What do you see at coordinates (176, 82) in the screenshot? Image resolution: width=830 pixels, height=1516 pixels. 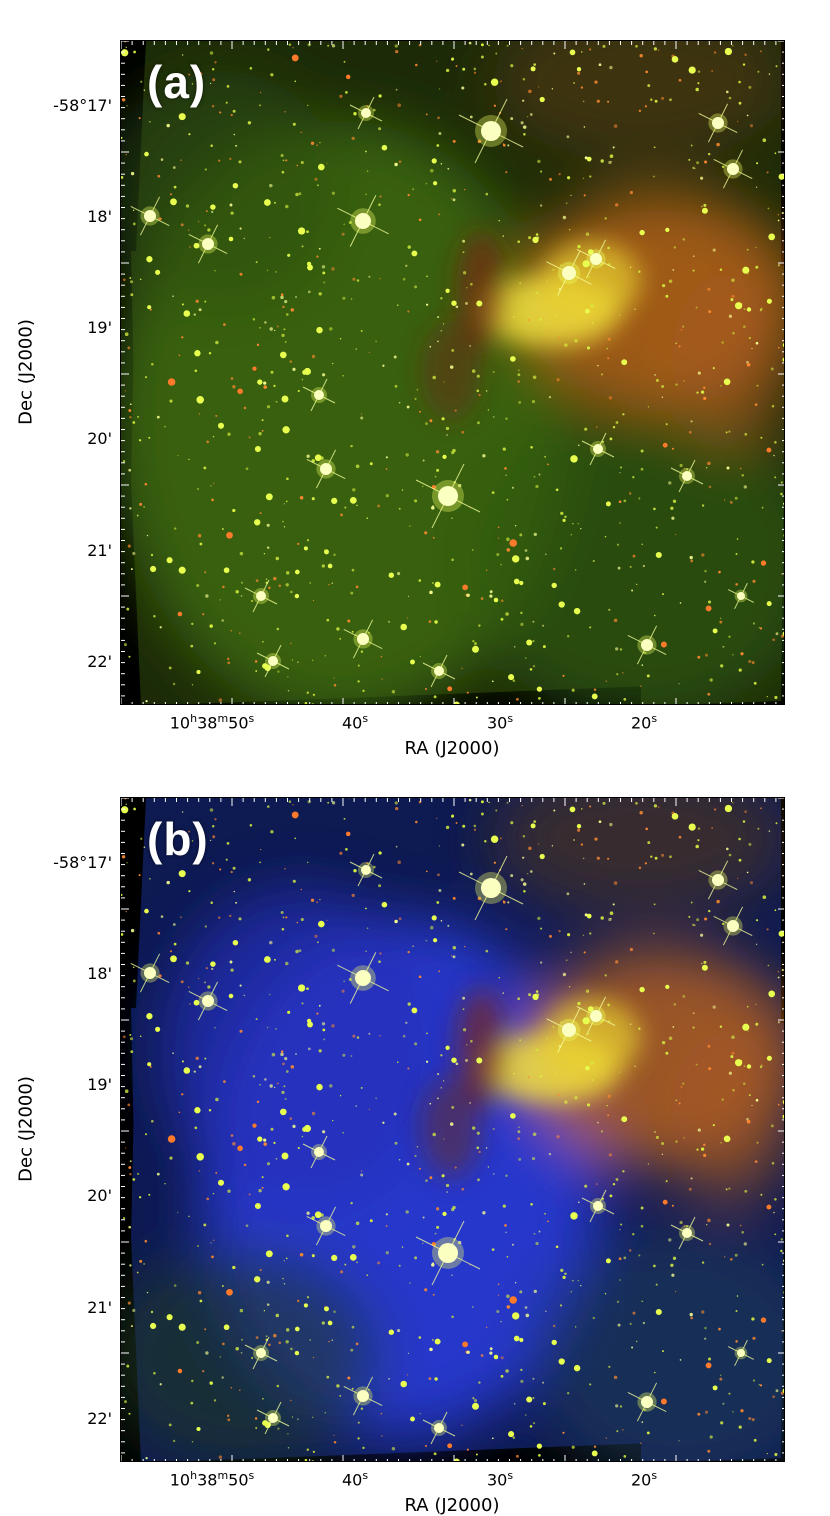 I see `panel-label-a: (a)` at bounding box center [176, 82].